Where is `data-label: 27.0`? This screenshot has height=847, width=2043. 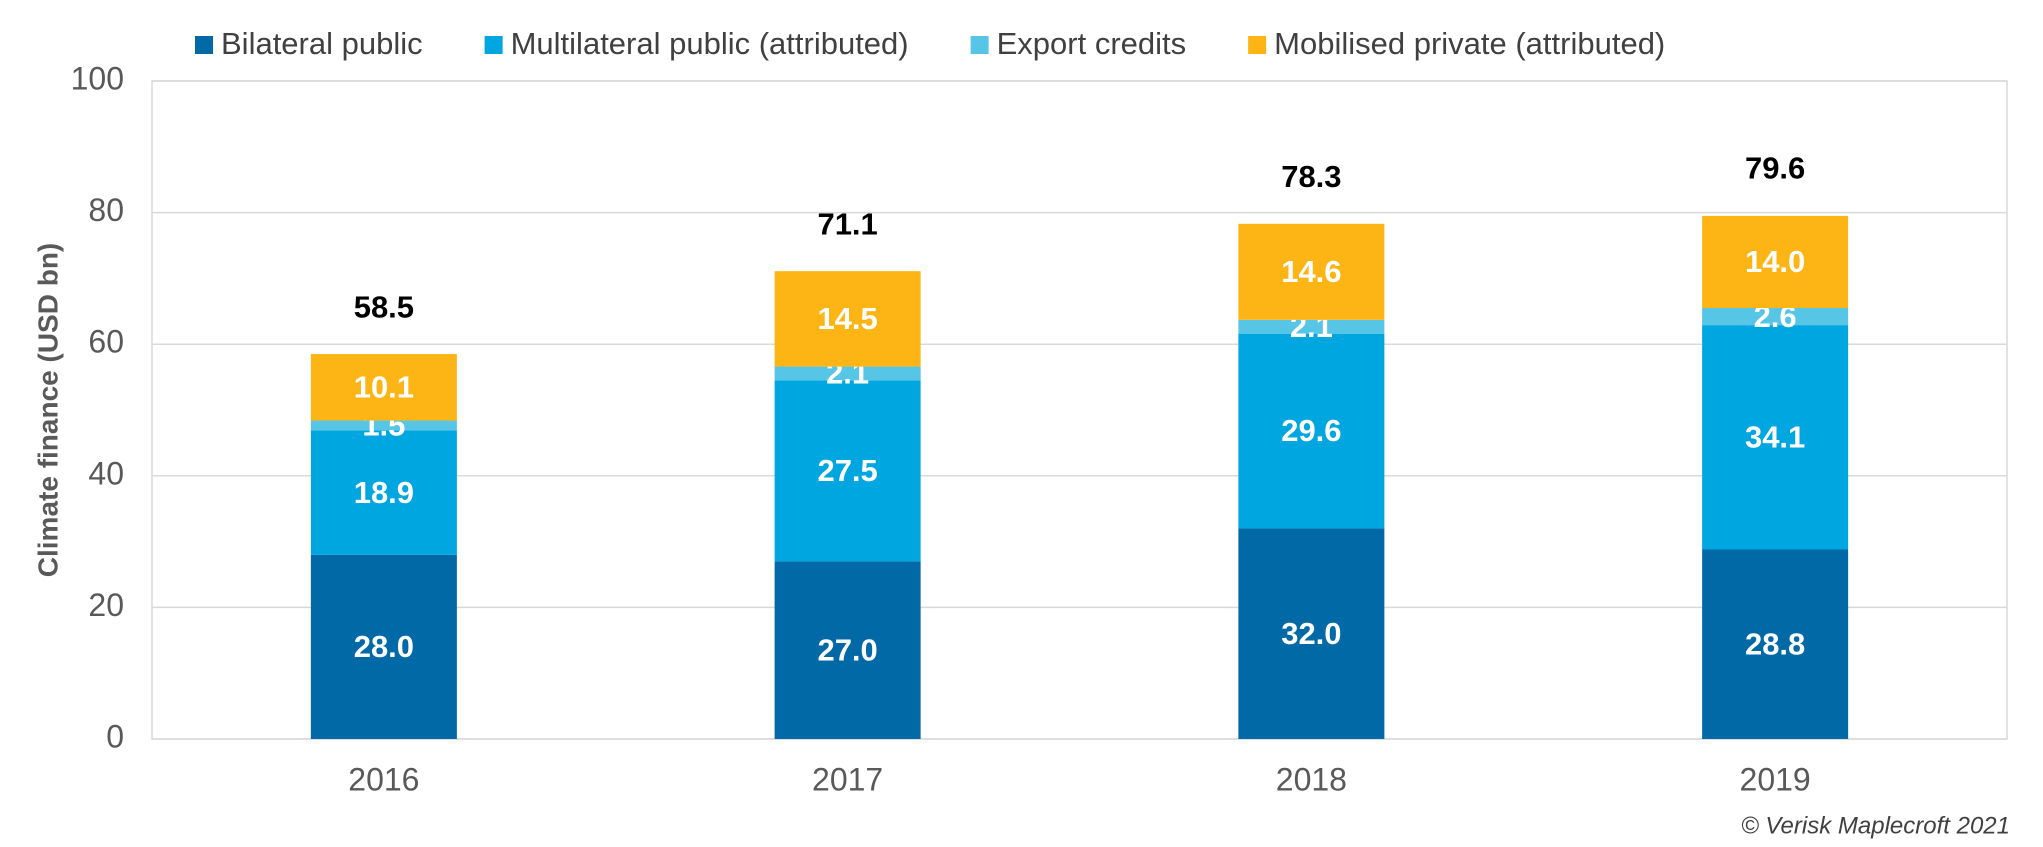 data-label: 27.0 is located at coordinates (847, 649).